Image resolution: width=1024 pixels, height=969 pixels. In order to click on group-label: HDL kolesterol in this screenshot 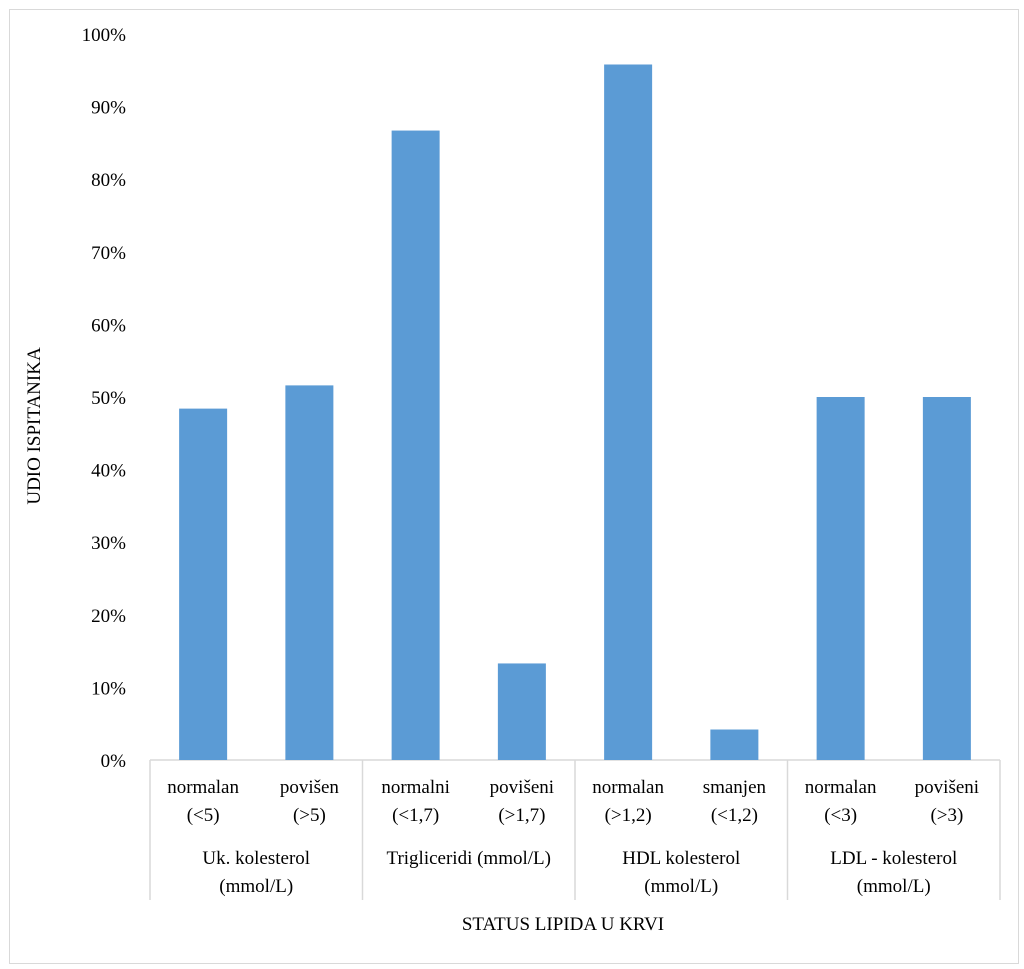, I will do `click(681, 858)`.